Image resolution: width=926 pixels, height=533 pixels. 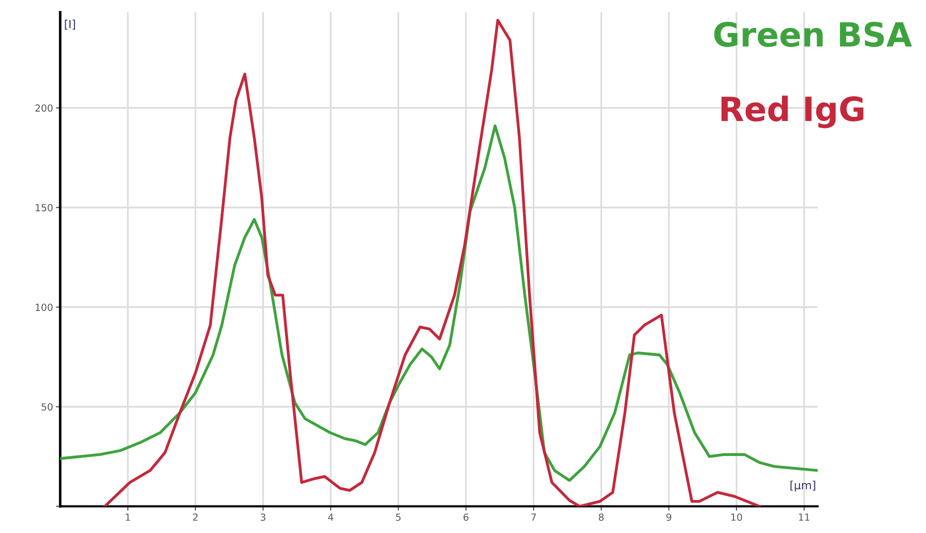 I want to click on x-tick-label: 8, so click(x=601, y=517).